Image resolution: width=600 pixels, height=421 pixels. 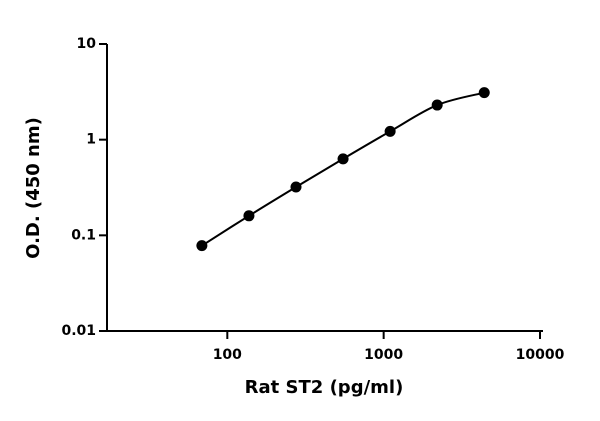 I want to click on x-tick-label: 1000, so click(x=383, y=355).